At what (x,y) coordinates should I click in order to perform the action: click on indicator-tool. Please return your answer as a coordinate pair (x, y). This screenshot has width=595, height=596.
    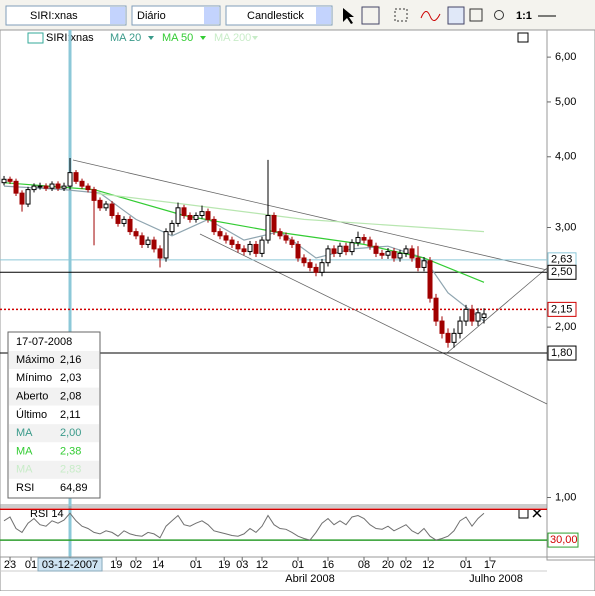
    Looking at the image, I should click on (430, 16).